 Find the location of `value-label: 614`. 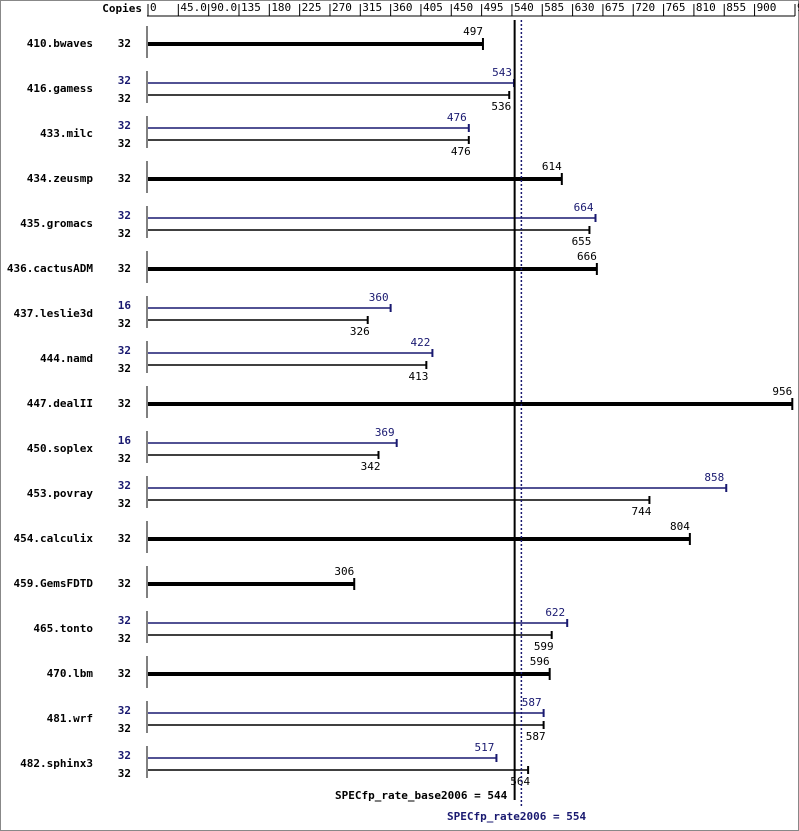

value-label: 614 is located at coordinates (552, 166).